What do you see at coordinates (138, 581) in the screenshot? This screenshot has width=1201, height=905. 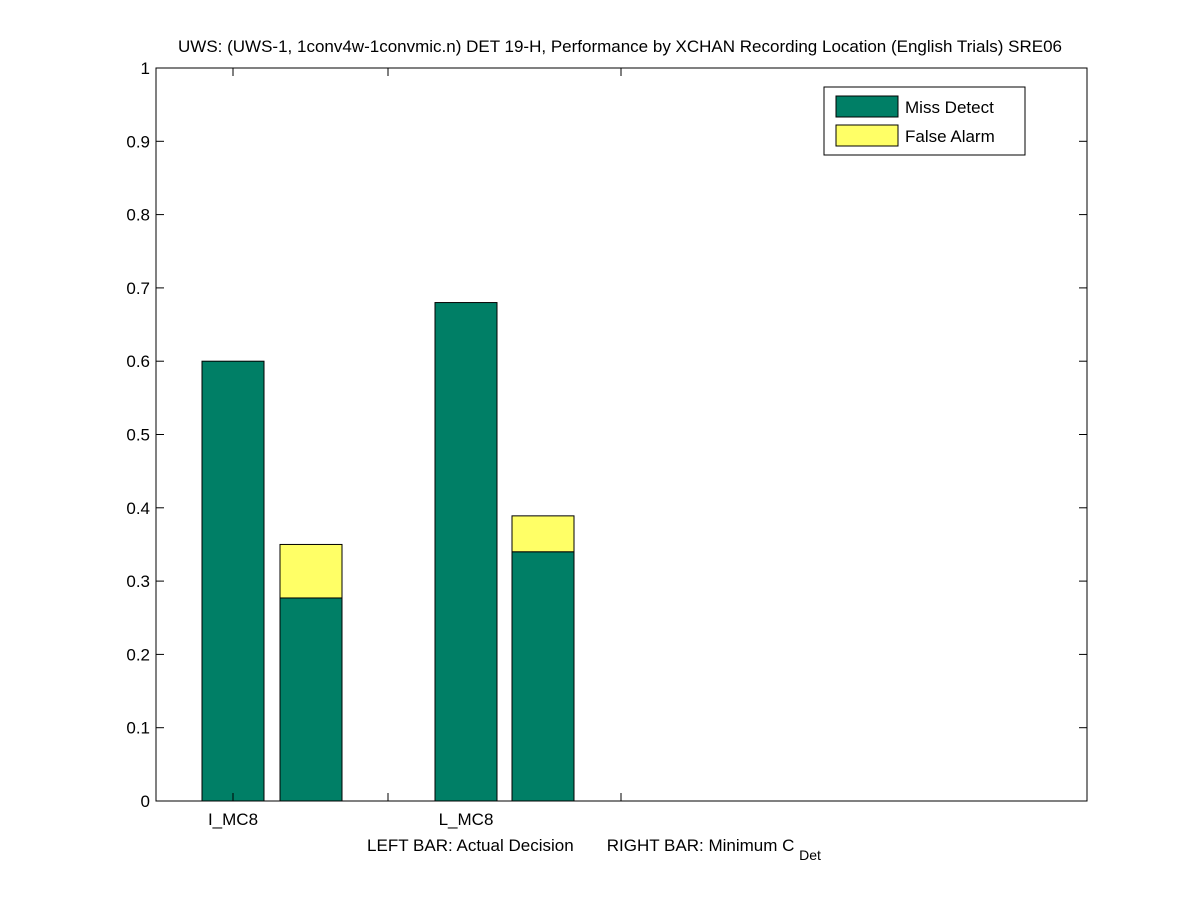 I see `y-tick-label-3: 0.3` at bounding box center [138, 581].